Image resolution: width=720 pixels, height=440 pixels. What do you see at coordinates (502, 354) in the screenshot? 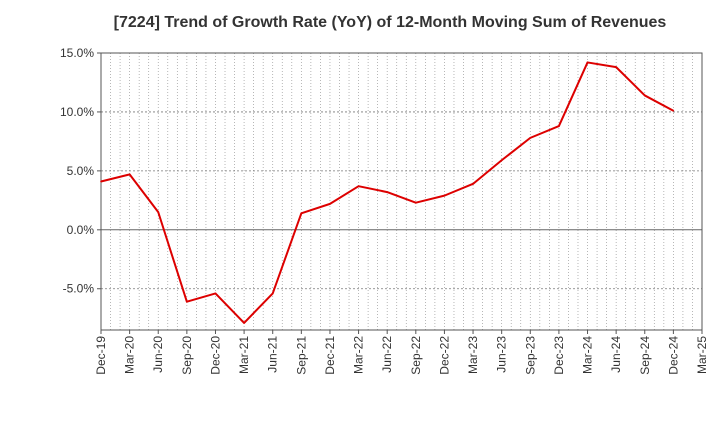
I see `x-tick-label: Jun-23` at bounding box center [502, 354].